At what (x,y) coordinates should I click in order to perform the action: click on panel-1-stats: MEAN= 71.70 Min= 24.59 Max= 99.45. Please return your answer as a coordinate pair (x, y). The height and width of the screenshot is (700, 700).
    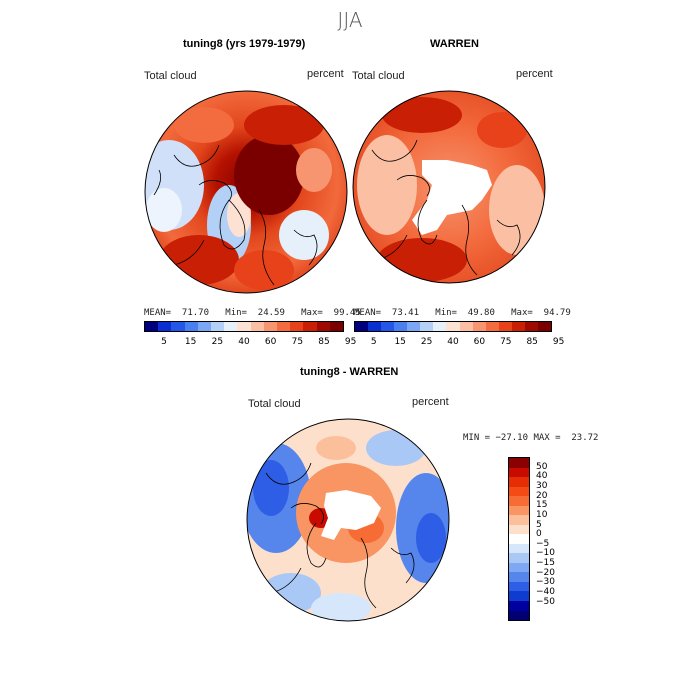
    Looking at the image, I should click on (252, 313).